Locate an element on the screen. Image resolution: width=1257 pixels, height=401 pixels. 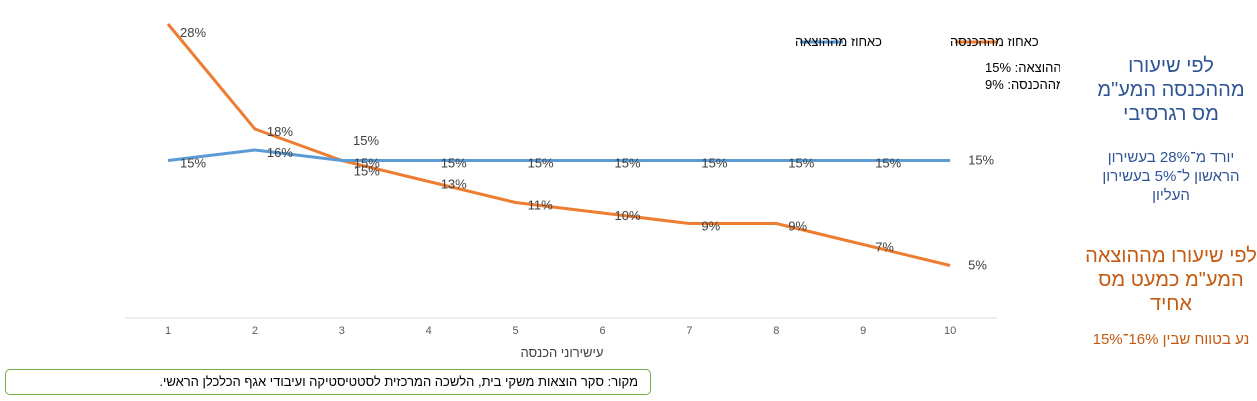
data-label-income: 10% is located at coordinates (628, 215).